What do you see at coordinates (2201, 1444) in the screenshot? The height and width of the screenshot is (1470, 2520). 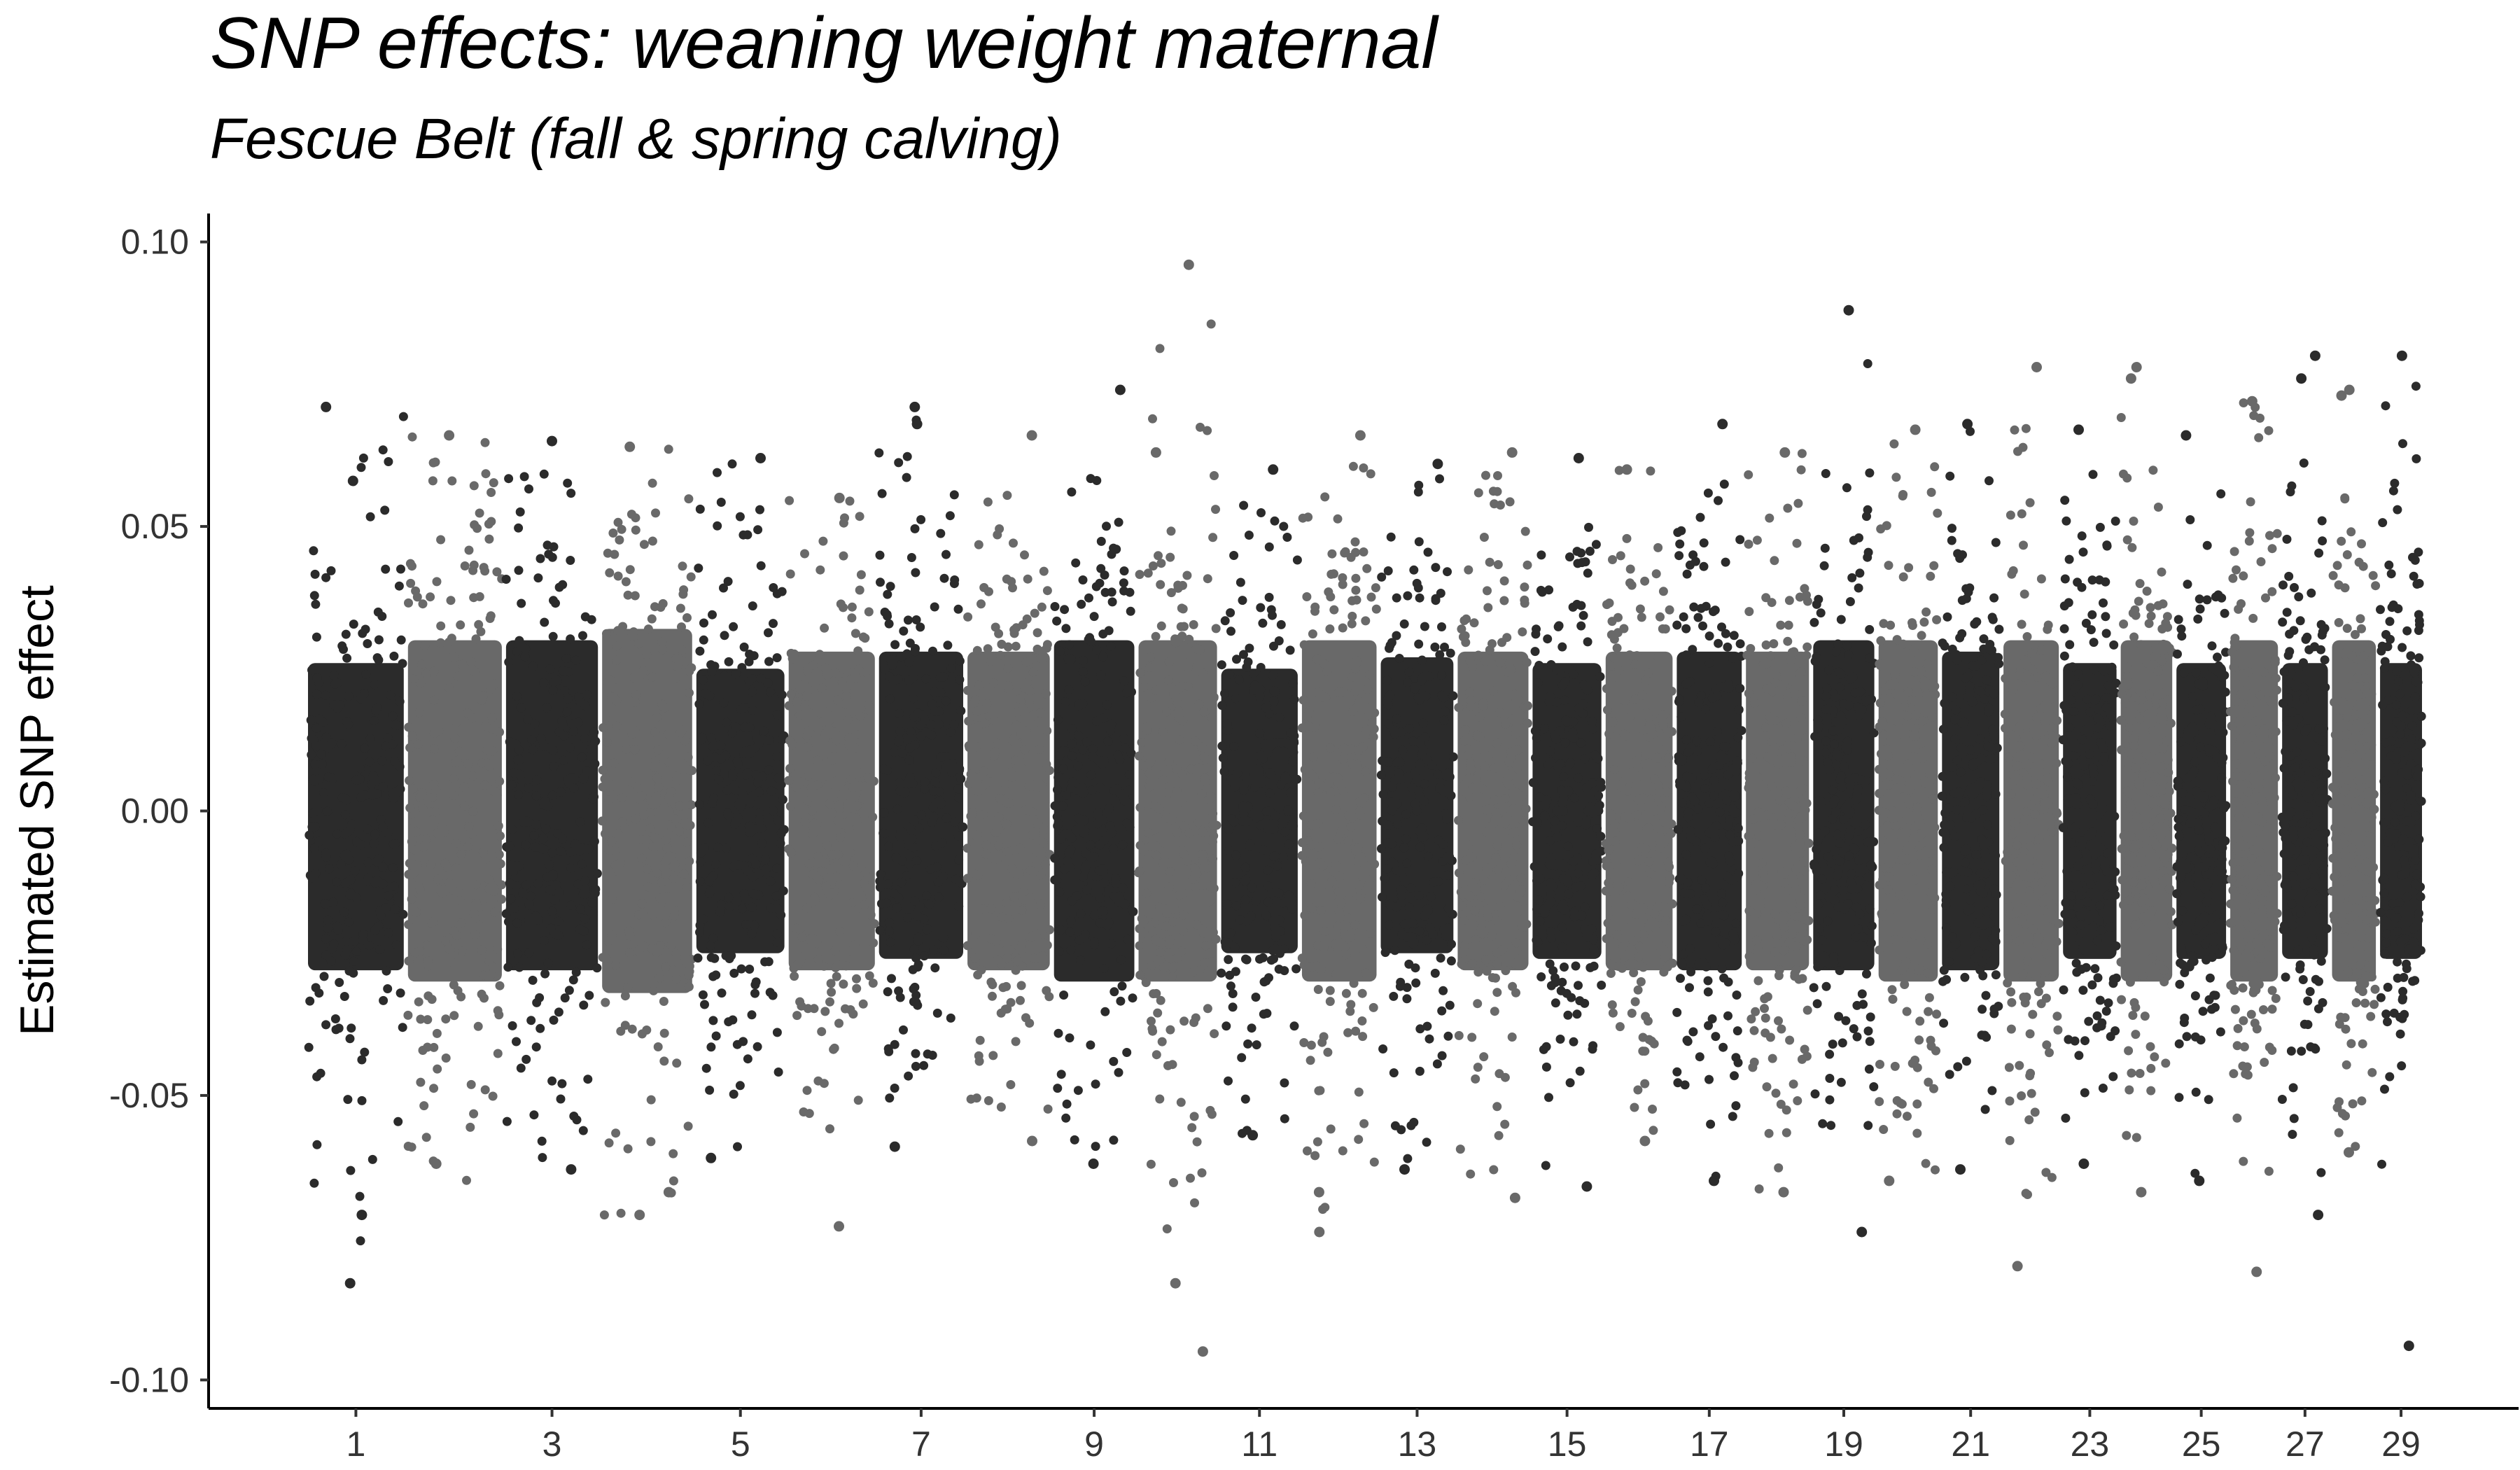 I see `x-tick-label: 25` at bounding box center [2201, 1444].